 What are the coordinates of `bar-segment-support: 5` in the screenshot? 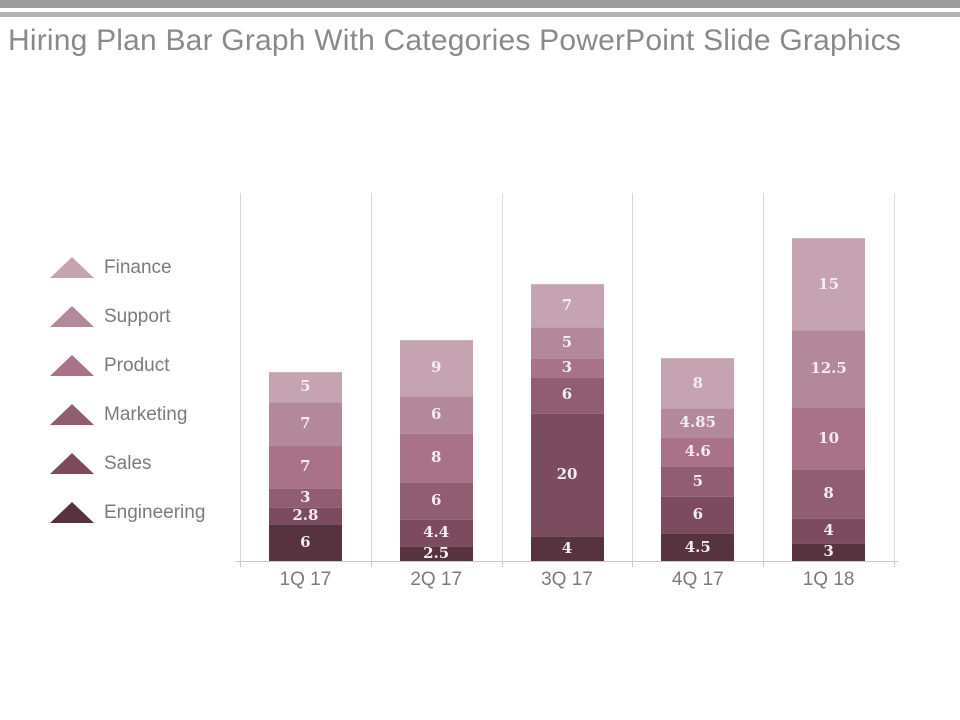 It's located at (567, 343).